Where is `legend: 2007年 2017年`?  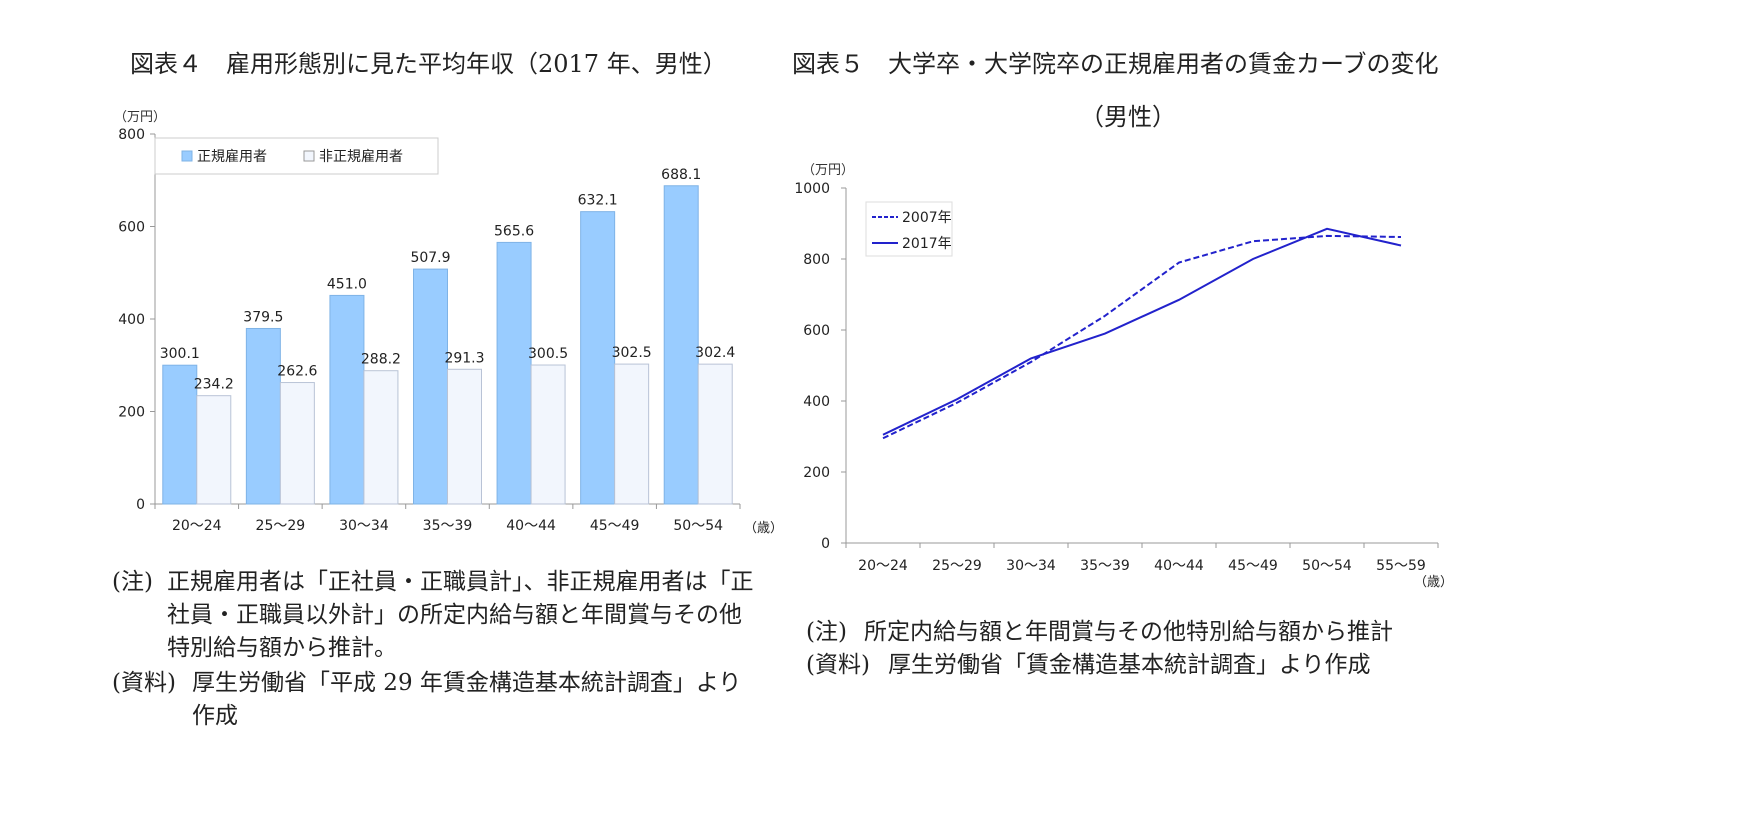 legend: 2007年 2017年 is located at coordinates (909, 229).